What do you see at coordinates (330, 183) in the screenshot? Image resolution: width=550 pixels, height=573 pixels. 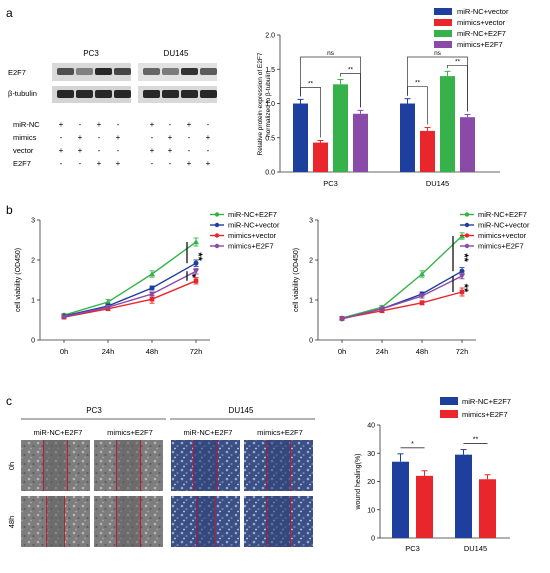 I see `chartA-x-tick-label: PC3` at bounding box center [330, 183].